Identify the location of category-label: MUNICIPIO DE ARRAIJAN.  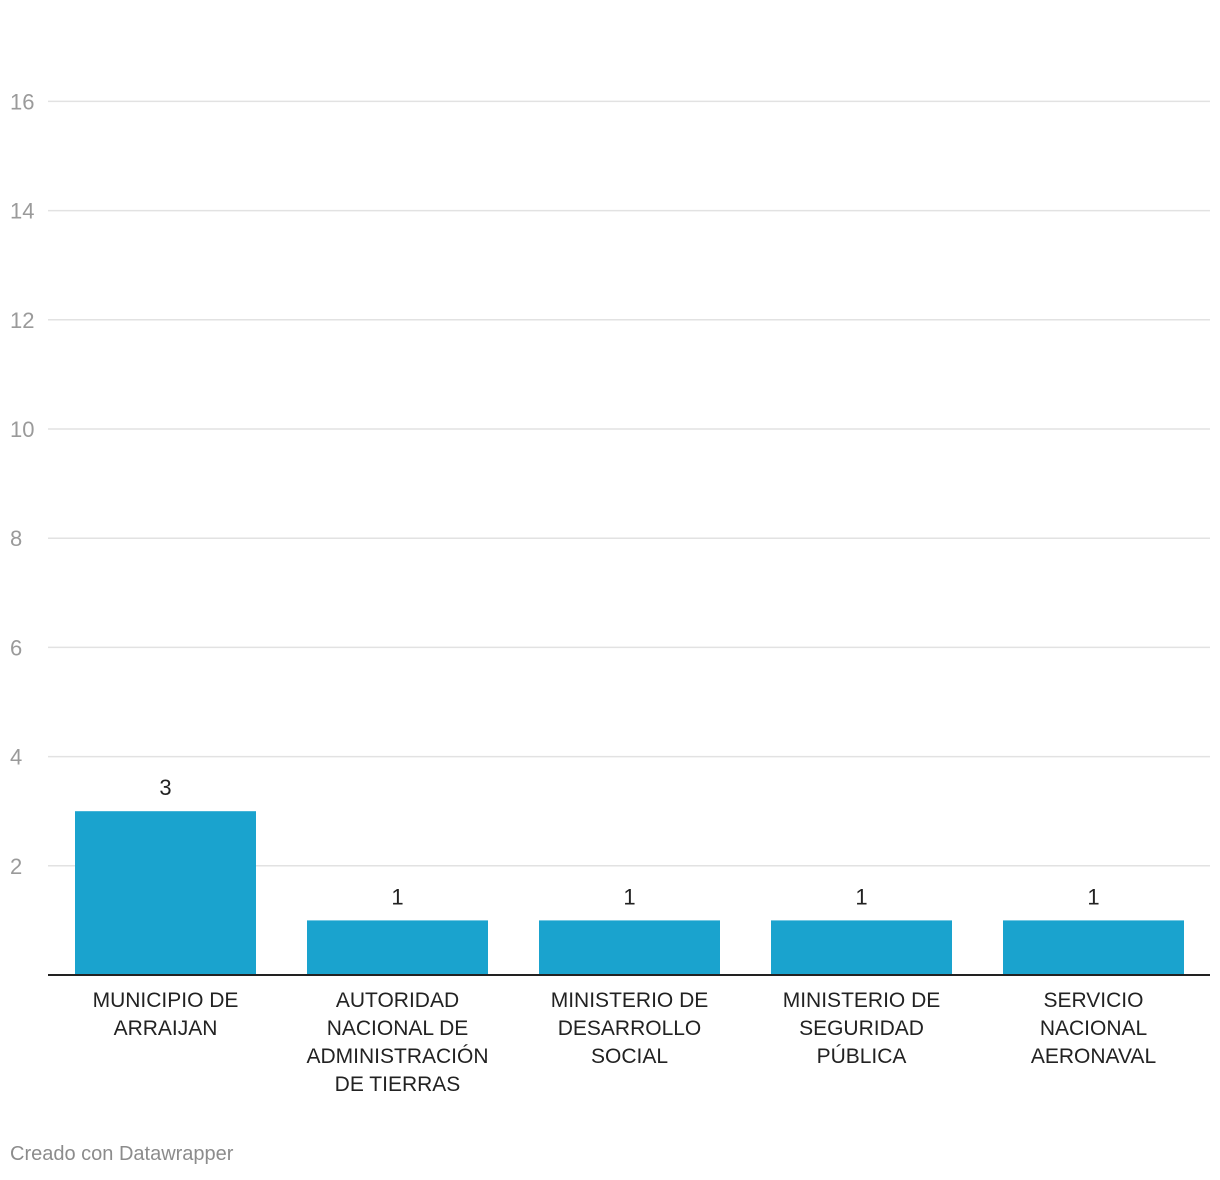
(166, 1014).